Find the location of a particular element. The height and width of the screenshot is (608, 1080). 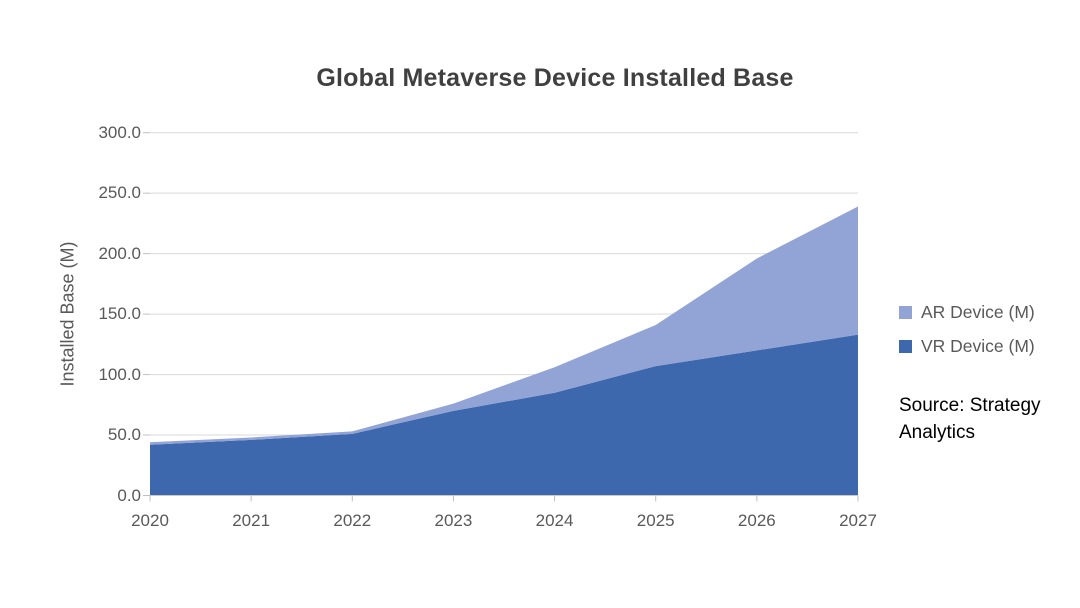

x-axis-tick-label: 2024 is located at coordinates (554, 520).